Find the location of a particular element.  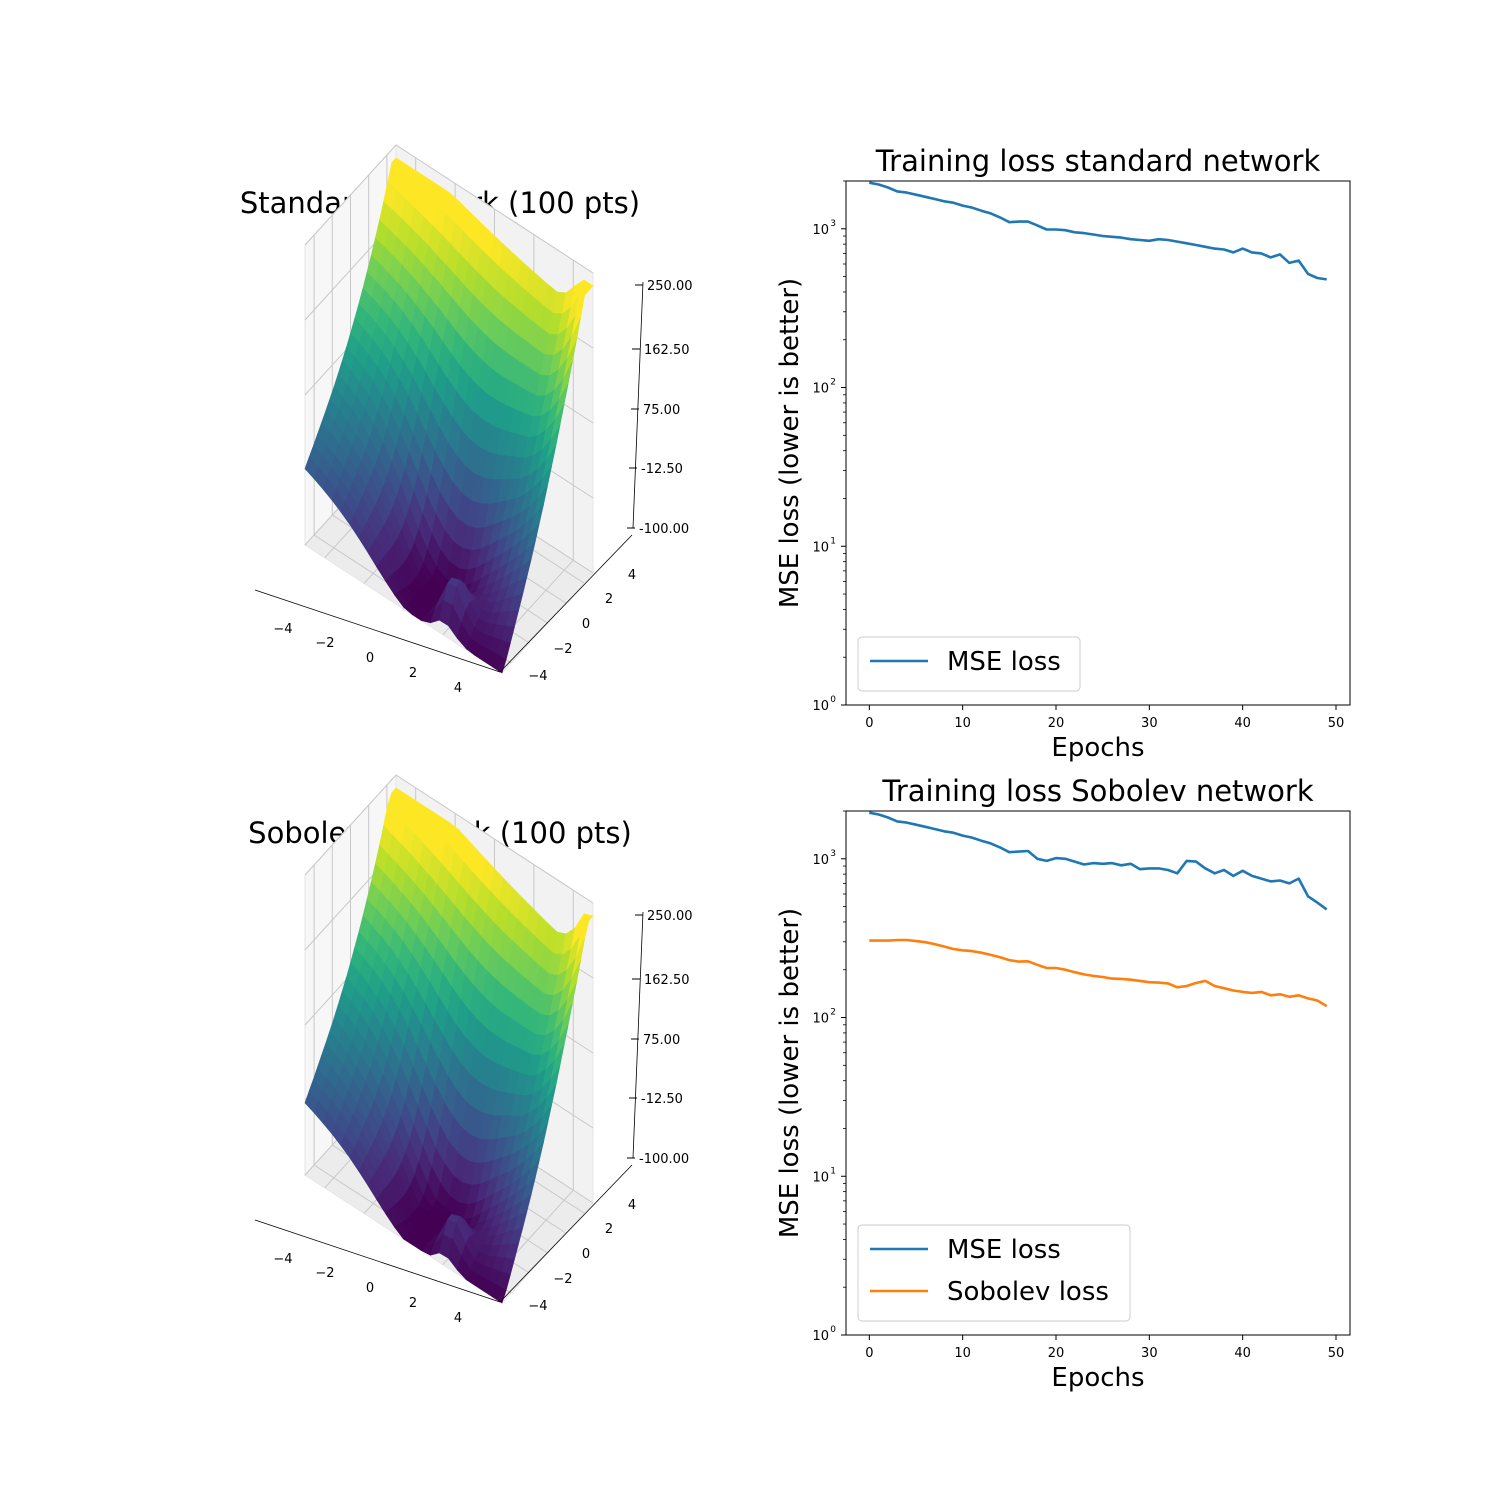

panel-title: Training loss Sobolev network is located at coordinates (1097, 791).